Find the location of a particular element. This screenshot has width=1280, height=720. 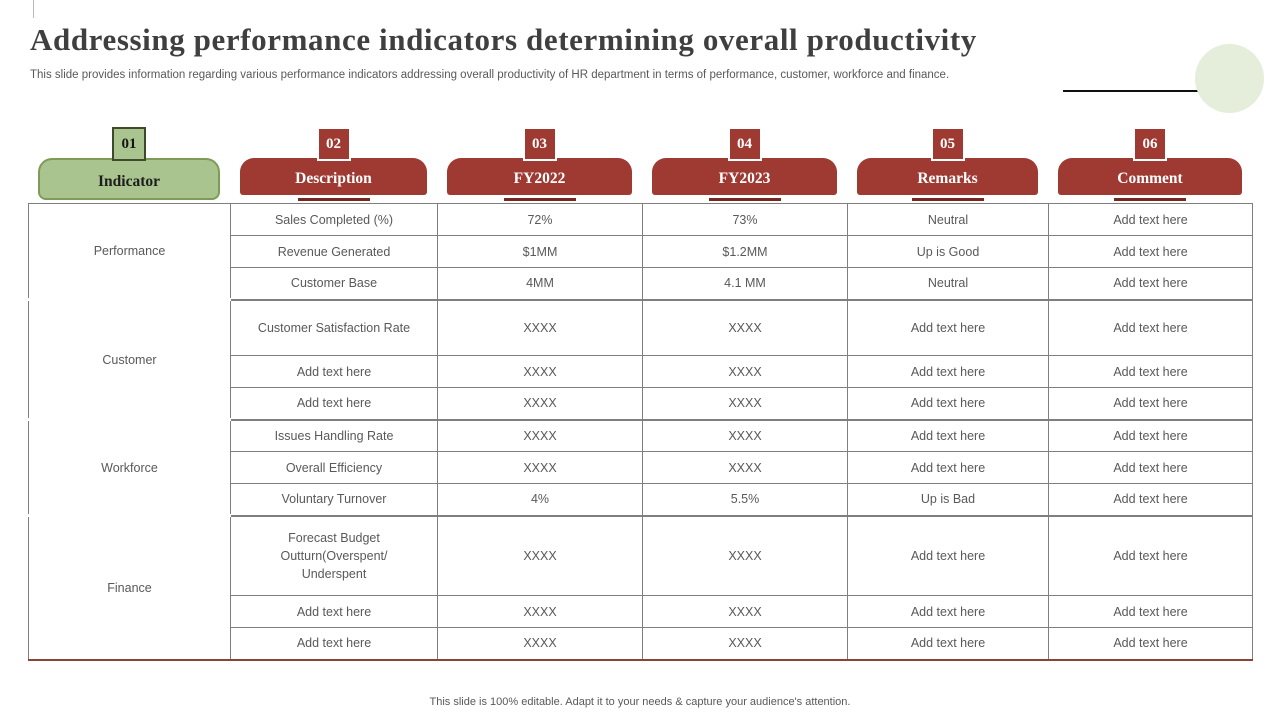

cell-text: Revenue Generated is located at coordinates (334, 251).